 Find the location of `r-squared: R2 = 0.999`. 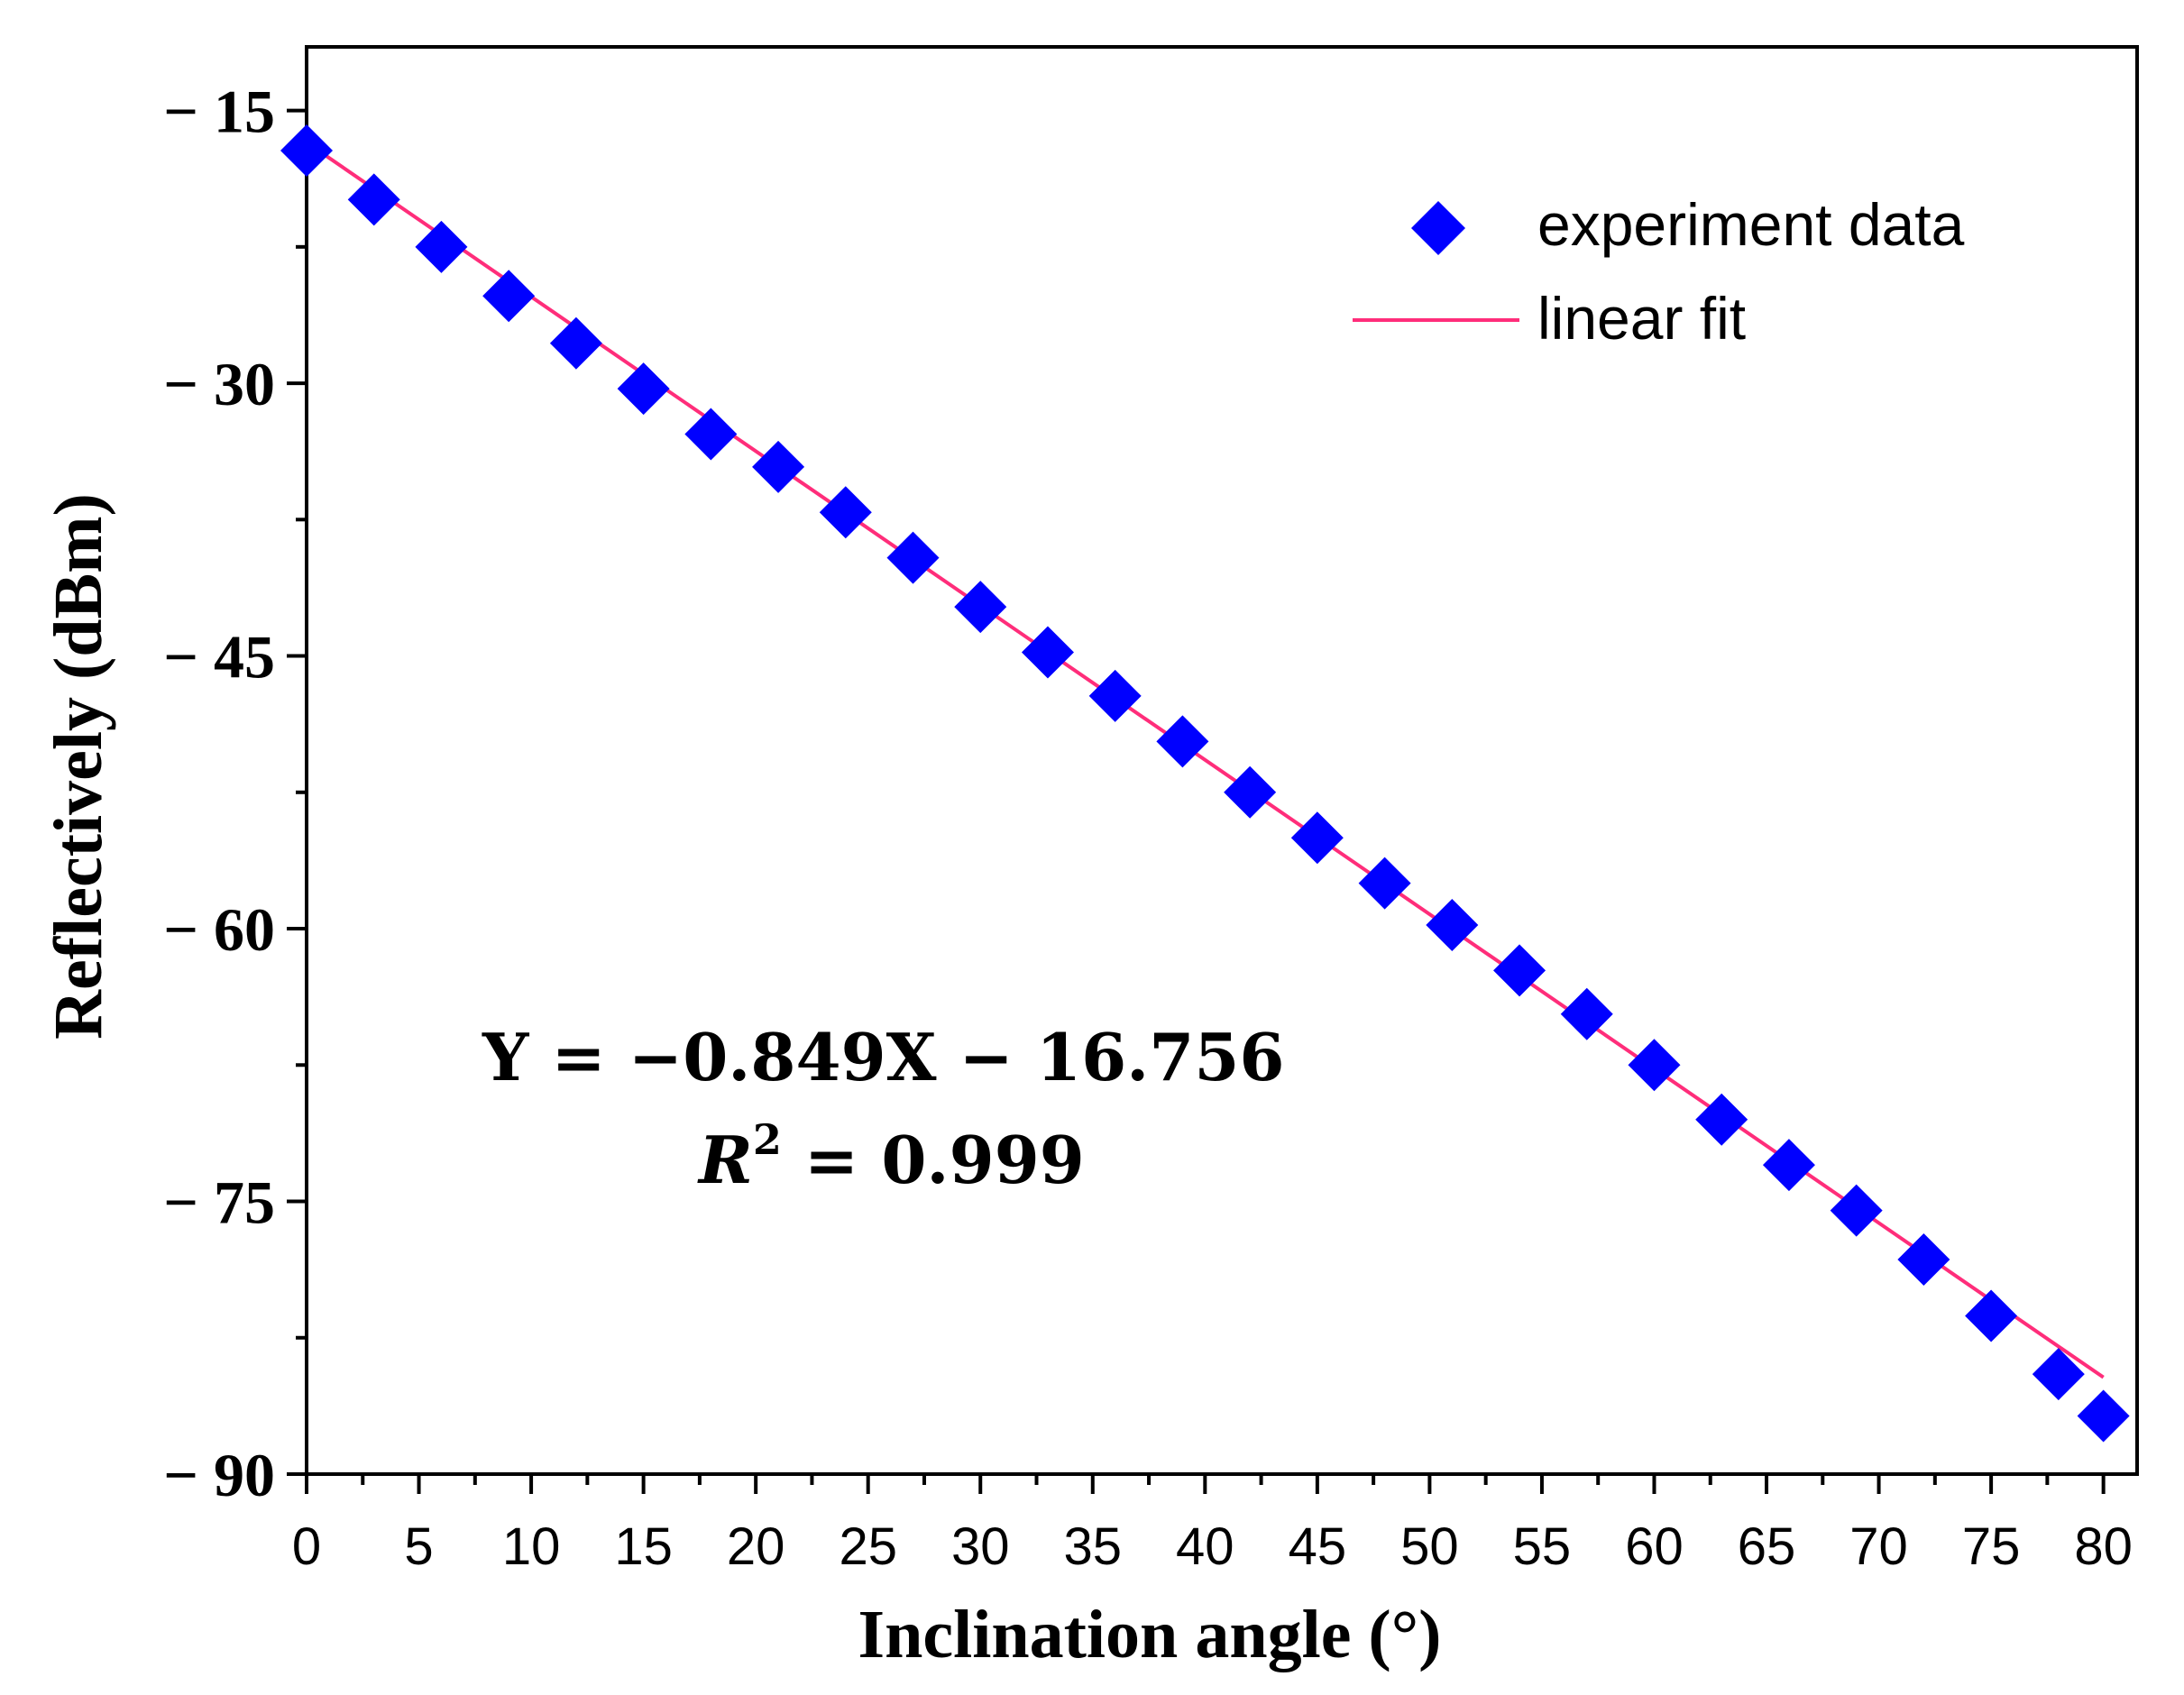

r-squared: R2 = 0.999 is located at coordinates (891, 1156).